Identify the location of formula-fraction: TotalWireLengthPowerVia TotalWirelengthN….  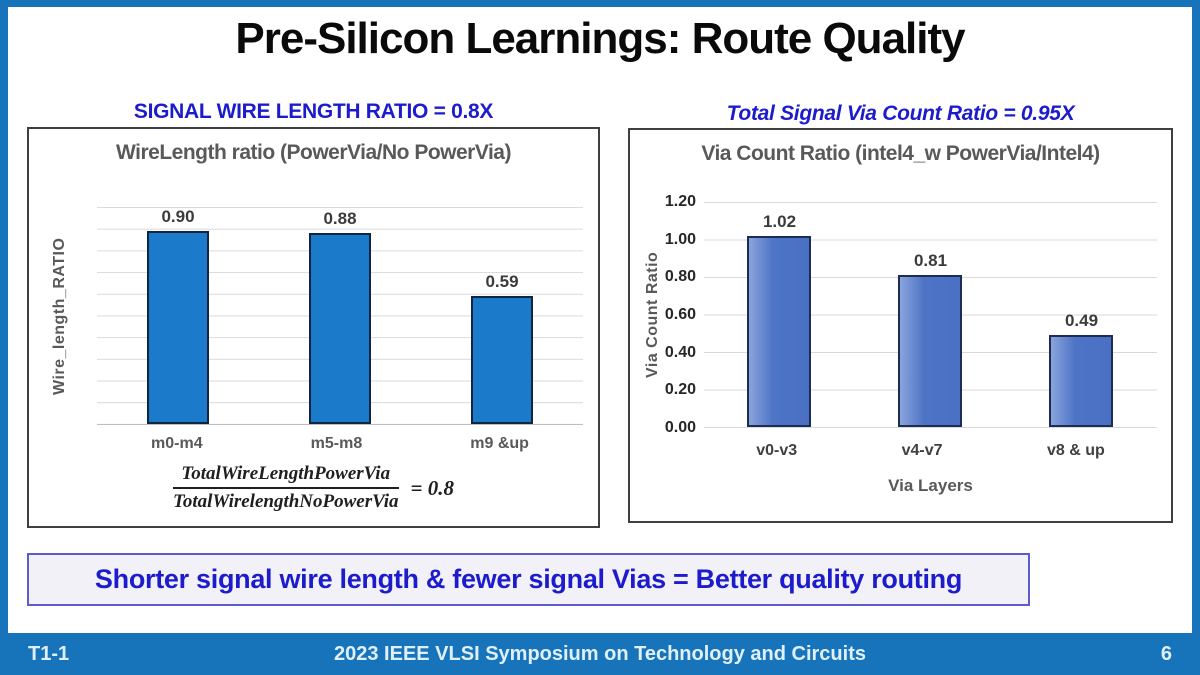
(285, 488).